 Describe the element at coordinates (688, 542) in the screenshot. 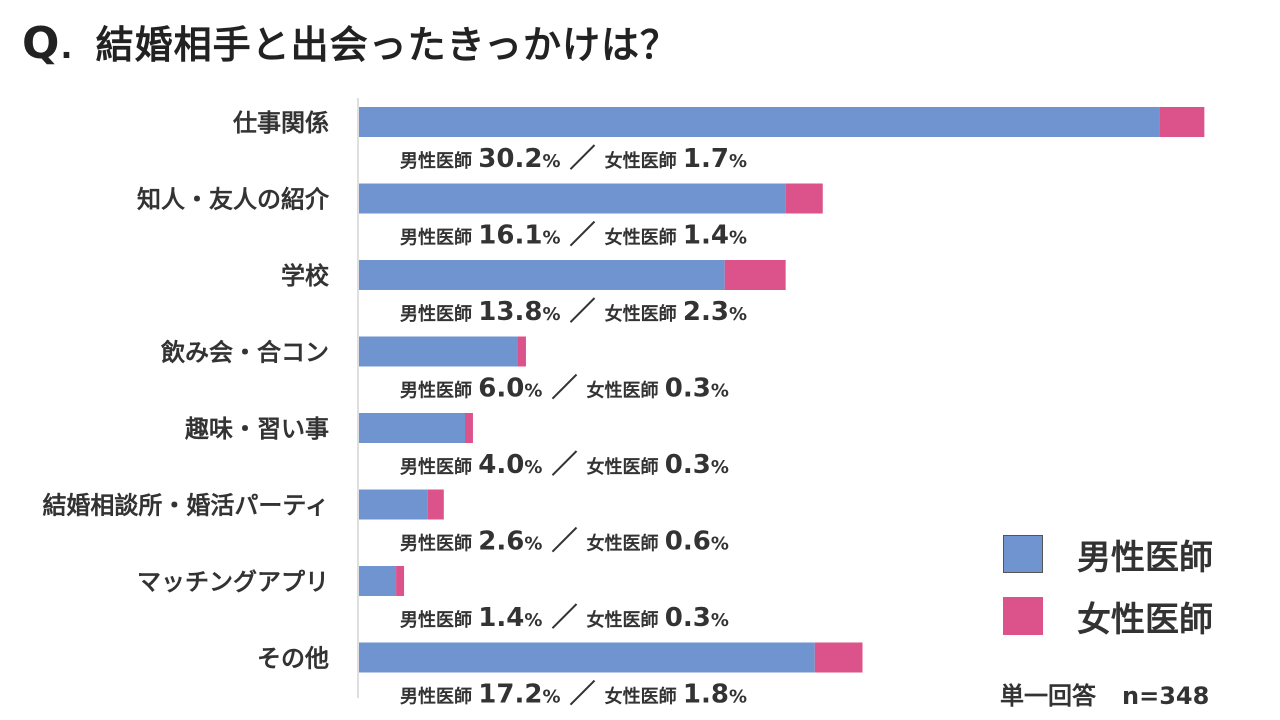

I see `value-label-female-value: 0.6` at that location.